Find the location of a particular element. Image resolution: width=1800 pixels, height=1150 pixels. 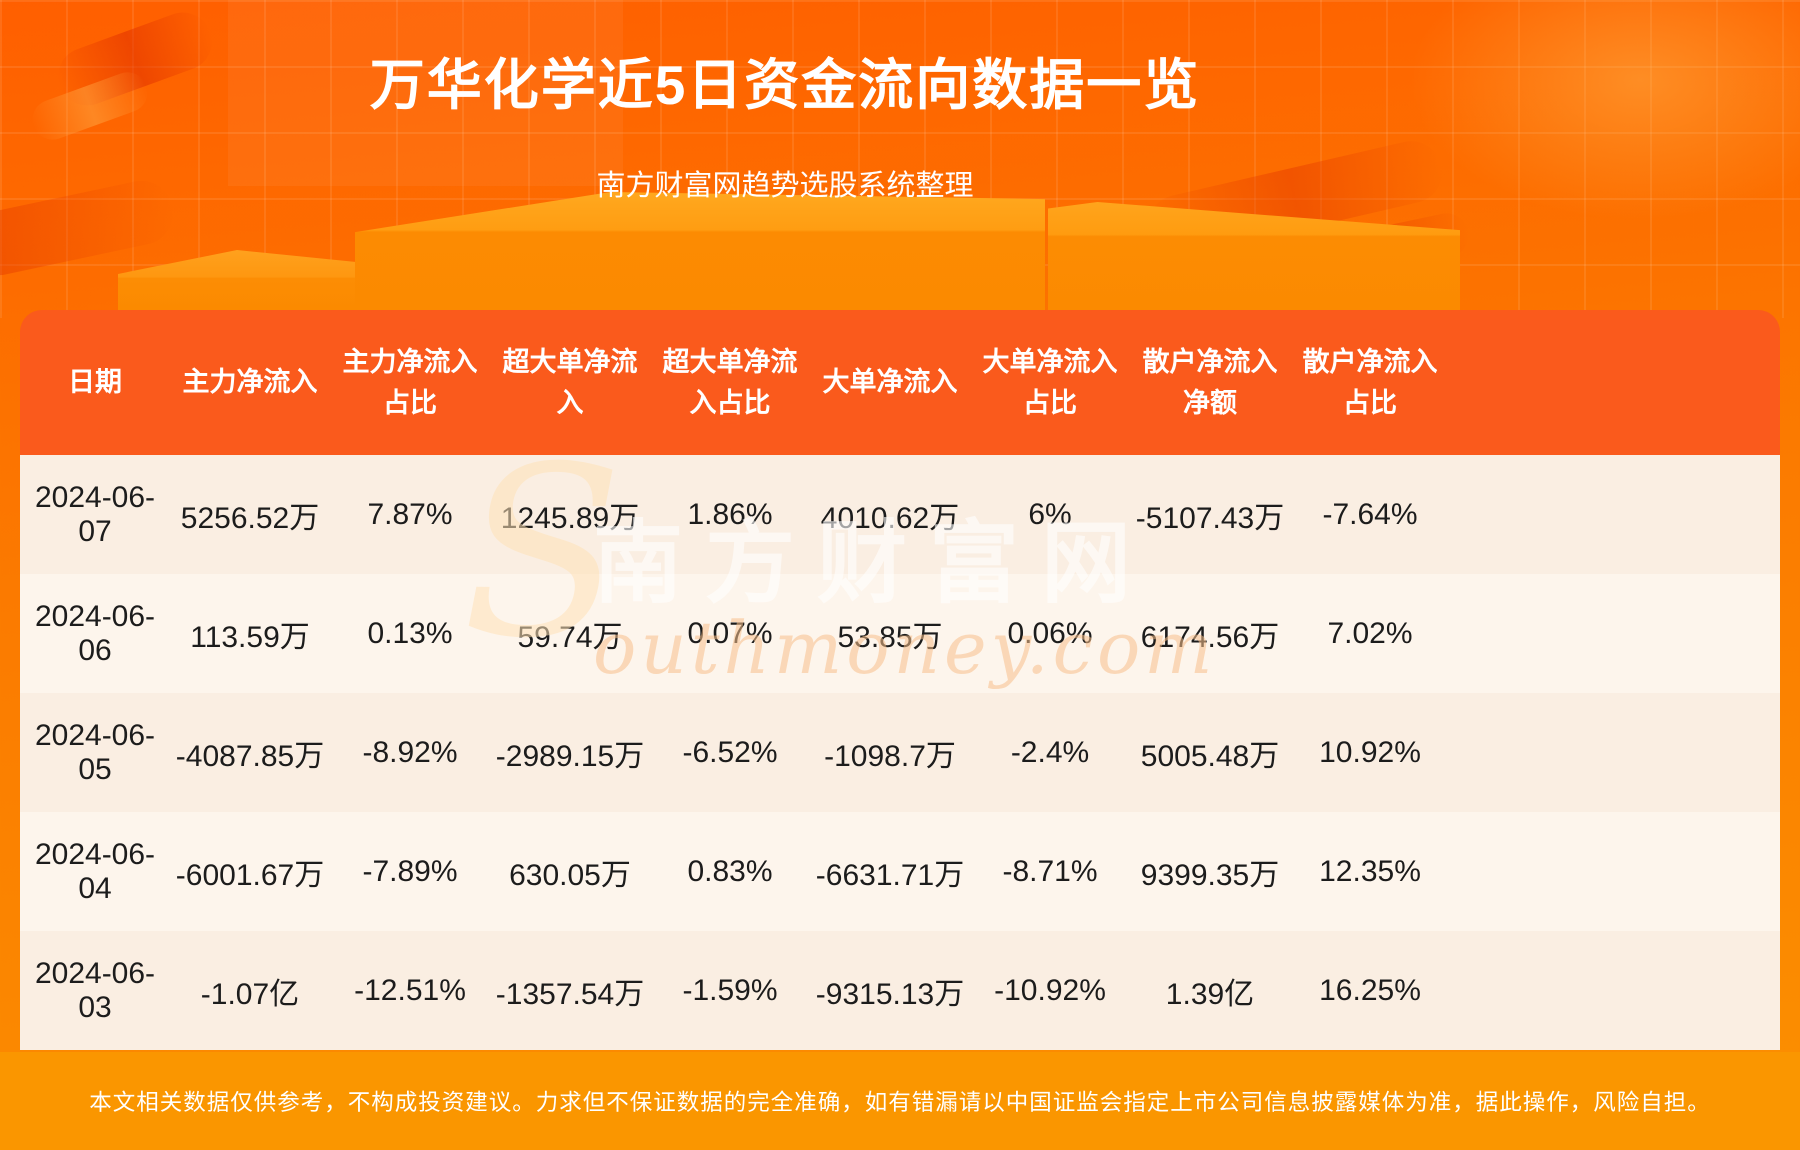

page-subtitle: 南方财富网趋势选股系统整理 is located at coordinates (785, 186).